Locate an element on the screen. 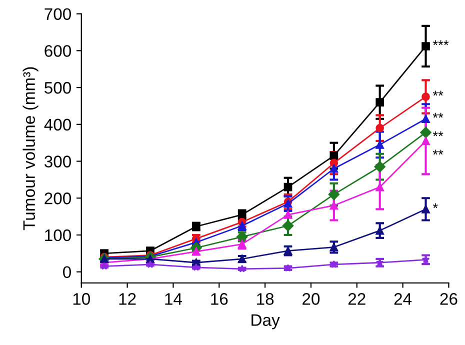  y-tick-label: 600 is located at coordinates (58, 51).